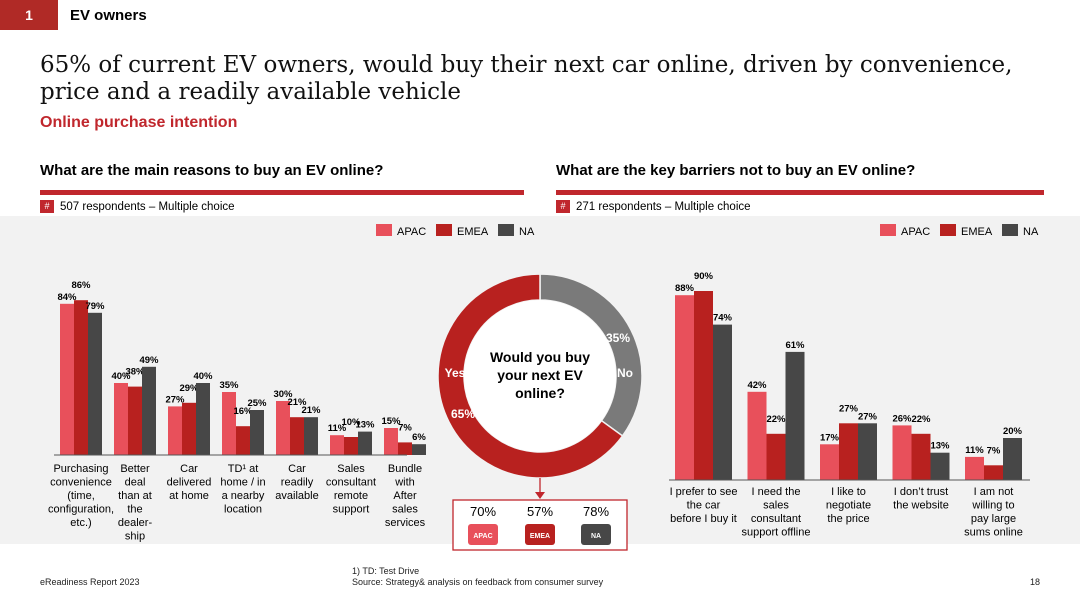  What do you see at coordinates (297, 469) in the screenshot?
I see `category-label-4-line-0: Car` at bounding box center [297, 469].